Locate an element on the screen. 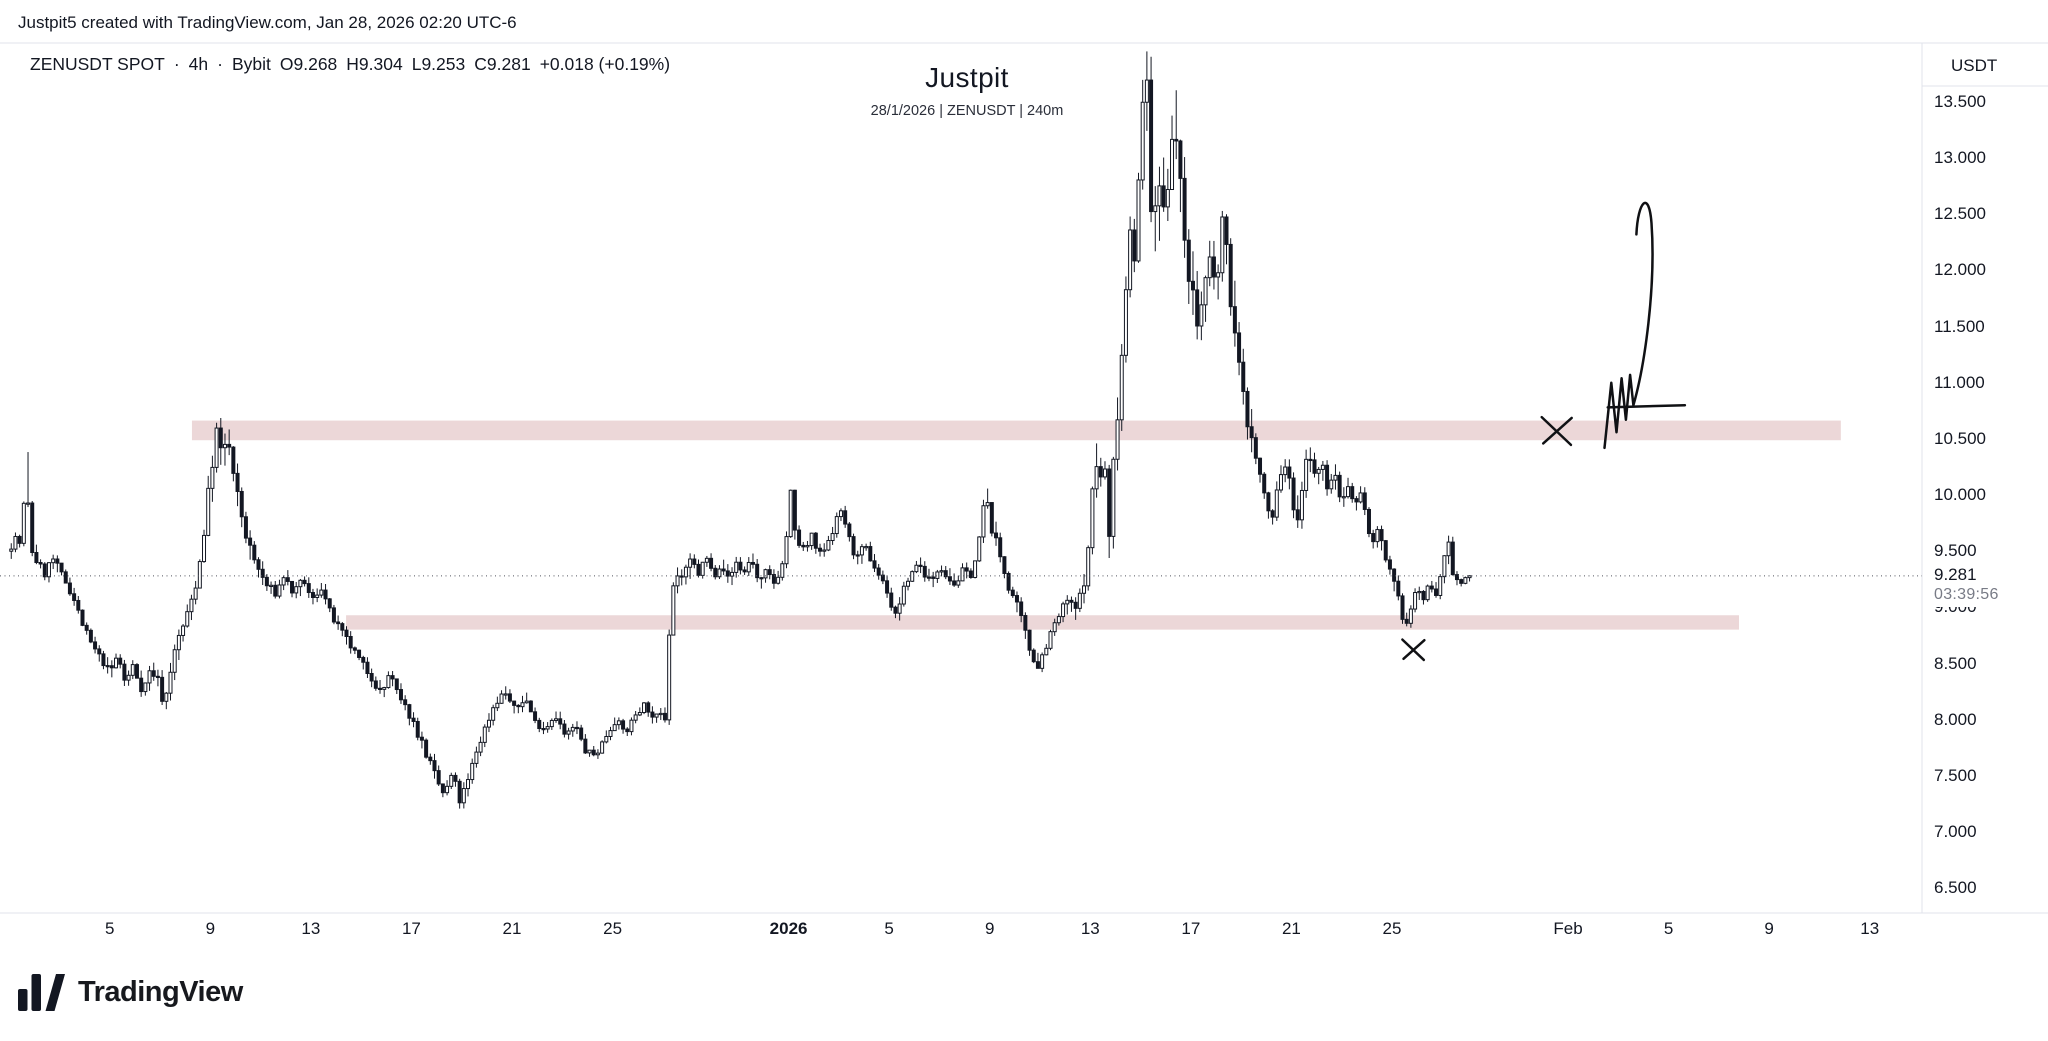  low-value: L9.253 is located at coordinates (438, 64).